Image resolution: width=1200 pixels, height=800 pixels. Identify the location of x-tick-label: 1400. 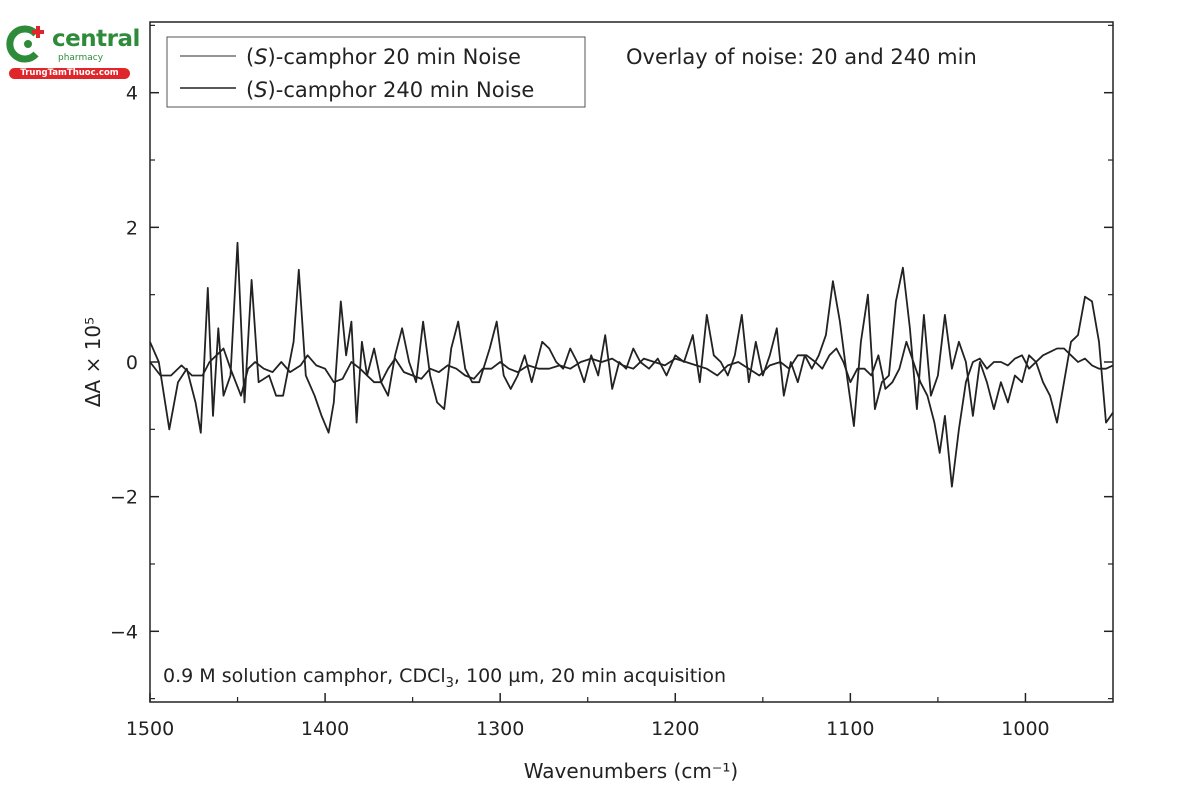
(325, 729).